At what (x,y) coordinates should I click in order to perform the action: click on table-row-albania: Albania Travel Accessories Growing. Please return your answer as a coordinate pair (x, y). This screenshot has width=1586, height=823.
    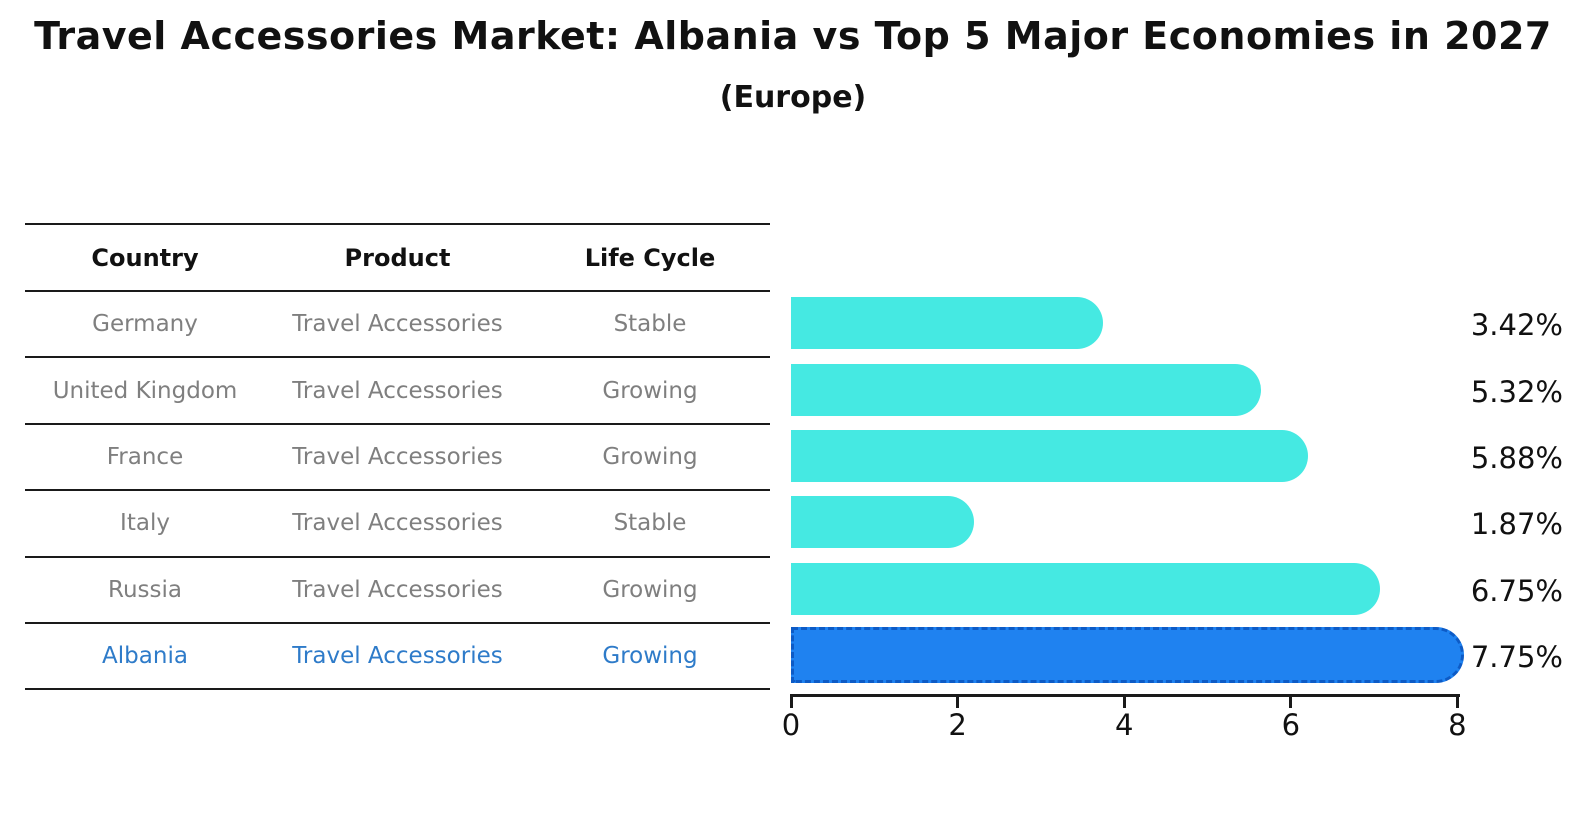
    Looking at the image, I should click on (397, 657).